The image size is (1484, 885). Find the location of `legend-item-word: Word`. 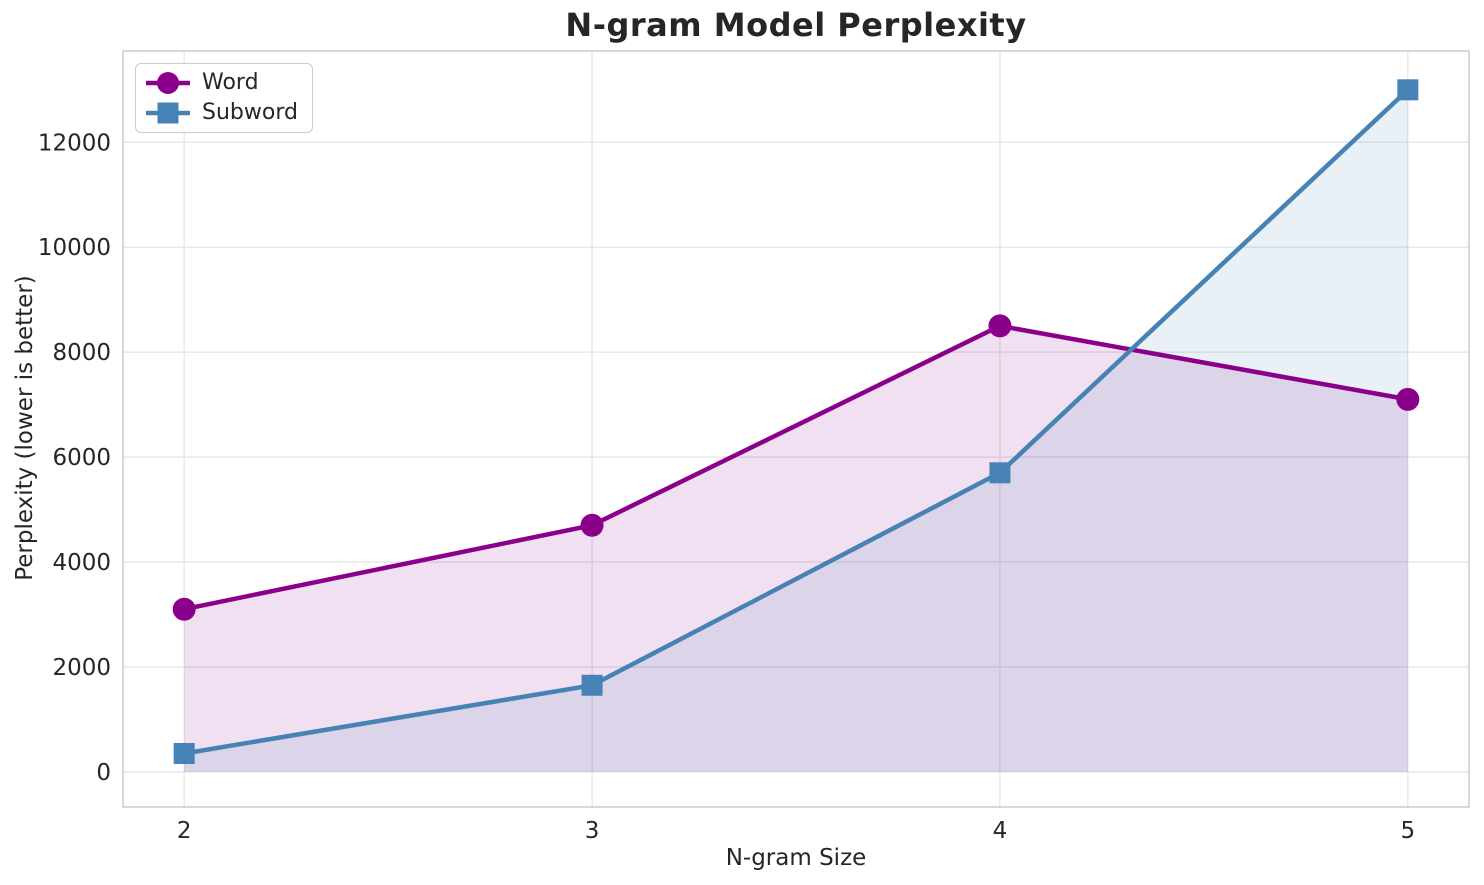

legend-item-word: Word is located at coordinates (221, 83).